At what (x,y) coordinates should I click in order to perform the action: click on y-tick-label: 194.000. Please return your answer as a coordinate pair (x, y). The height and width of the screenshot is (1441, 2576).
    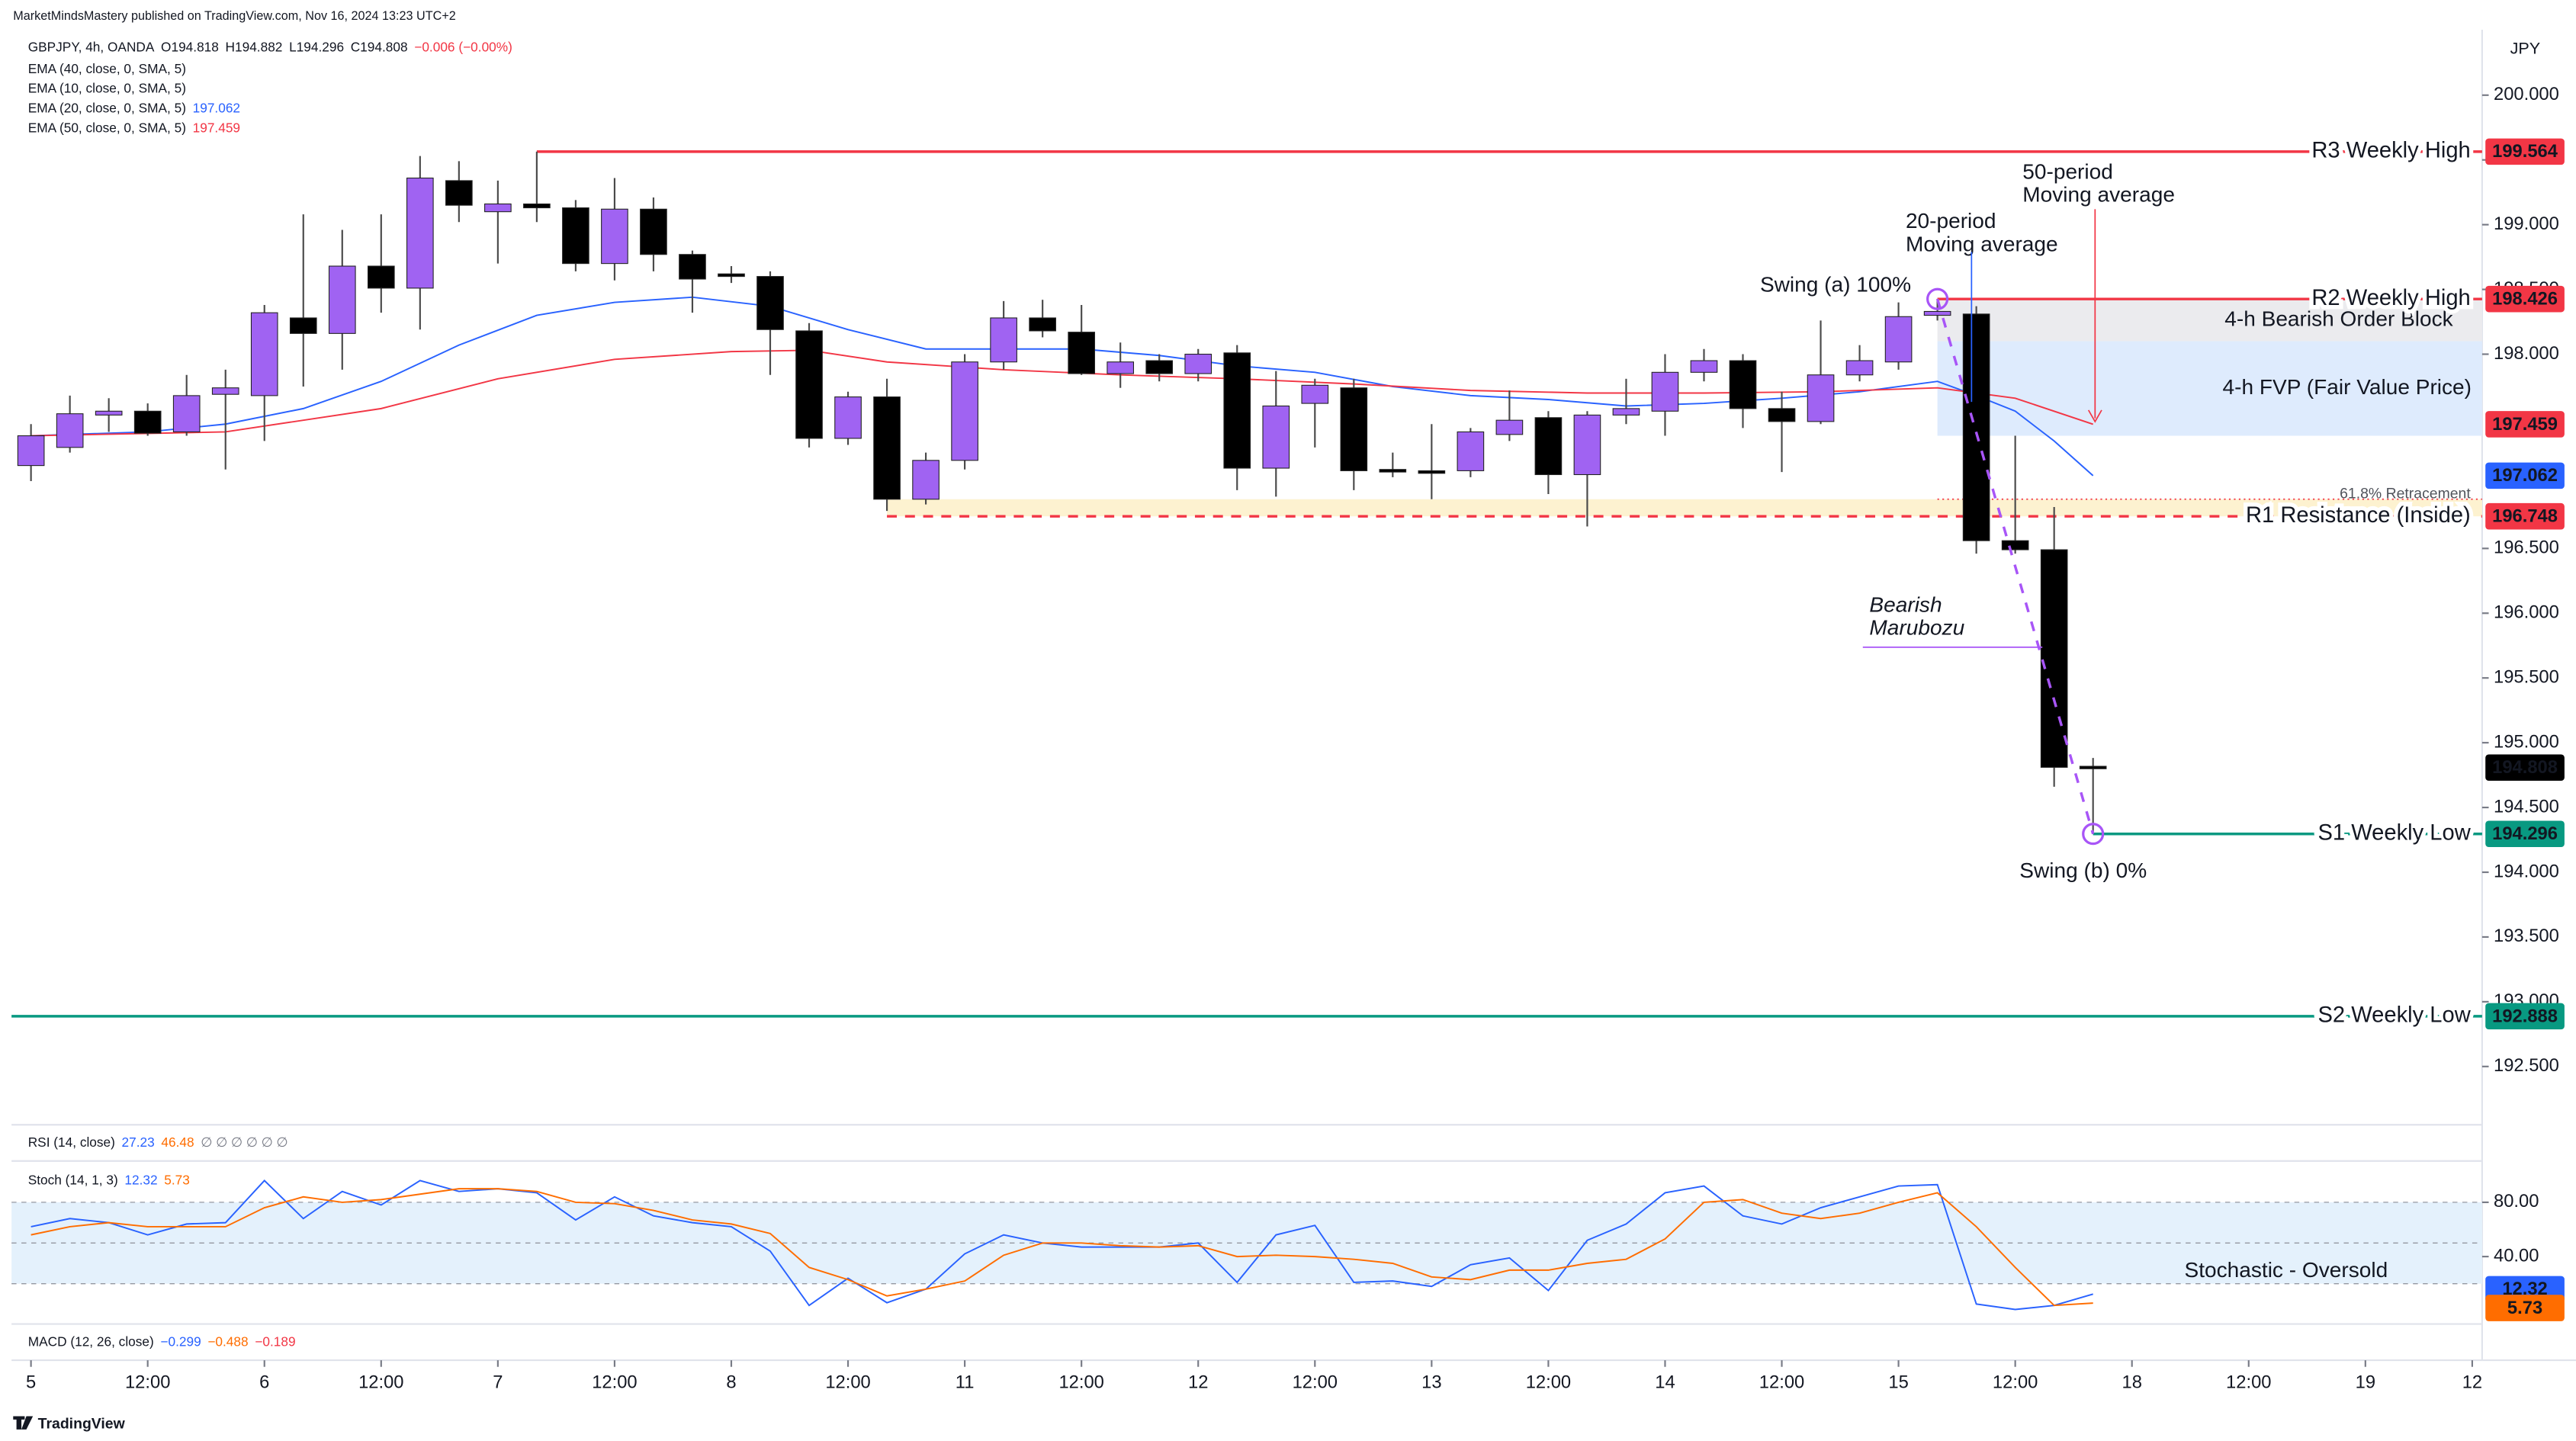
    Looking at the image, I should click on (2526, 871).